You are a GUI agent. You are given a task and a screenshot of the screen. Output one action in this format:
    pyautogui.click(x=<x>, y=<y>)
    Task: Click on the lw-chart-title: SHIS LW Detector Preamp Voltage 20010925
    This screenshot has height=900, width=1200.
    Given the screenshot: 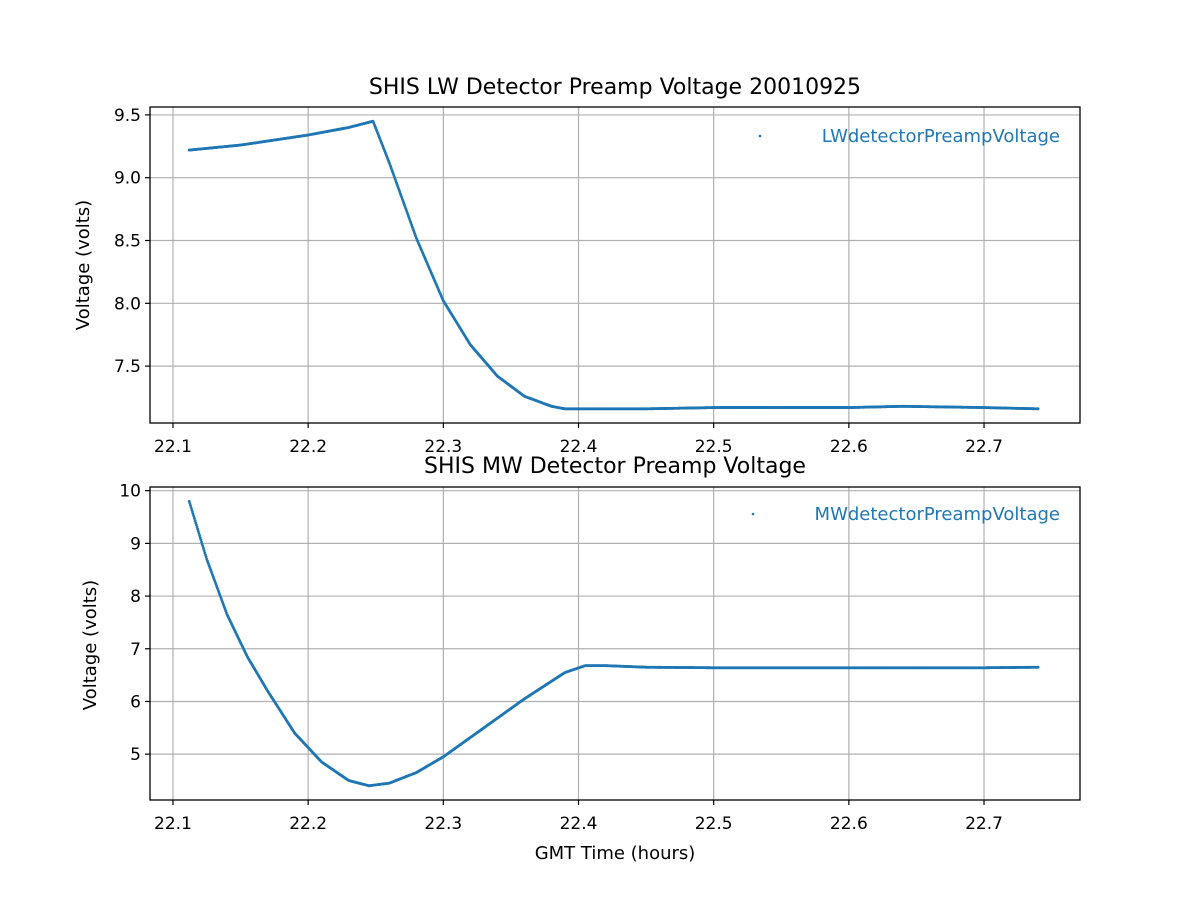 What is the action you would take?
    pyautogui.click(x=615, y=87)
    